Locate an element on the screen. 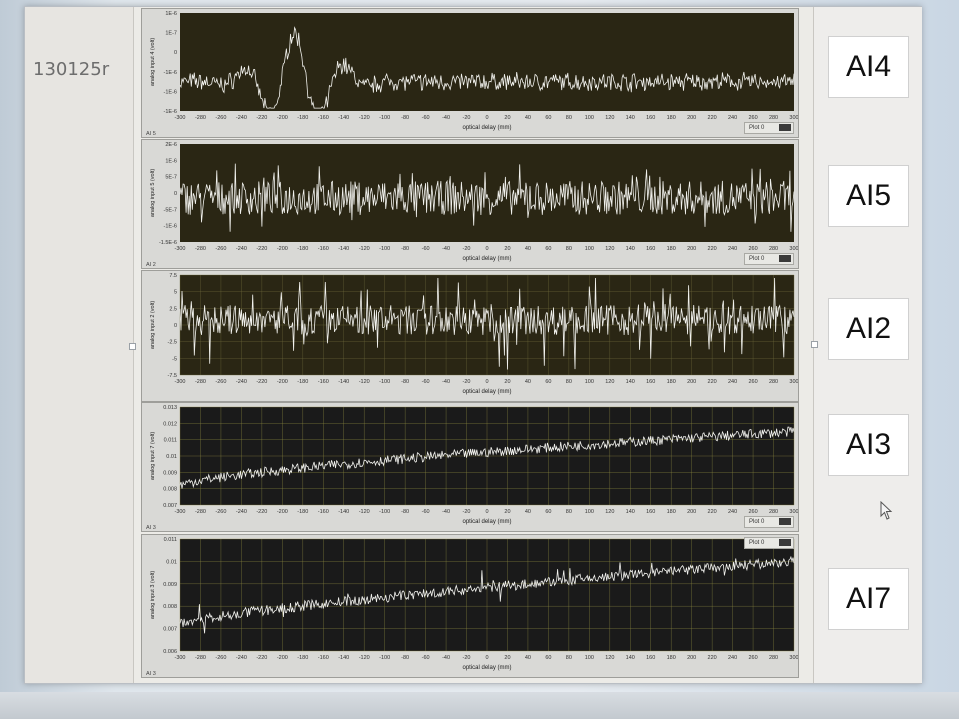 This screenshot has height=719, width=959. y-tick-label: 0.009 is located at coordinates (170, 585).